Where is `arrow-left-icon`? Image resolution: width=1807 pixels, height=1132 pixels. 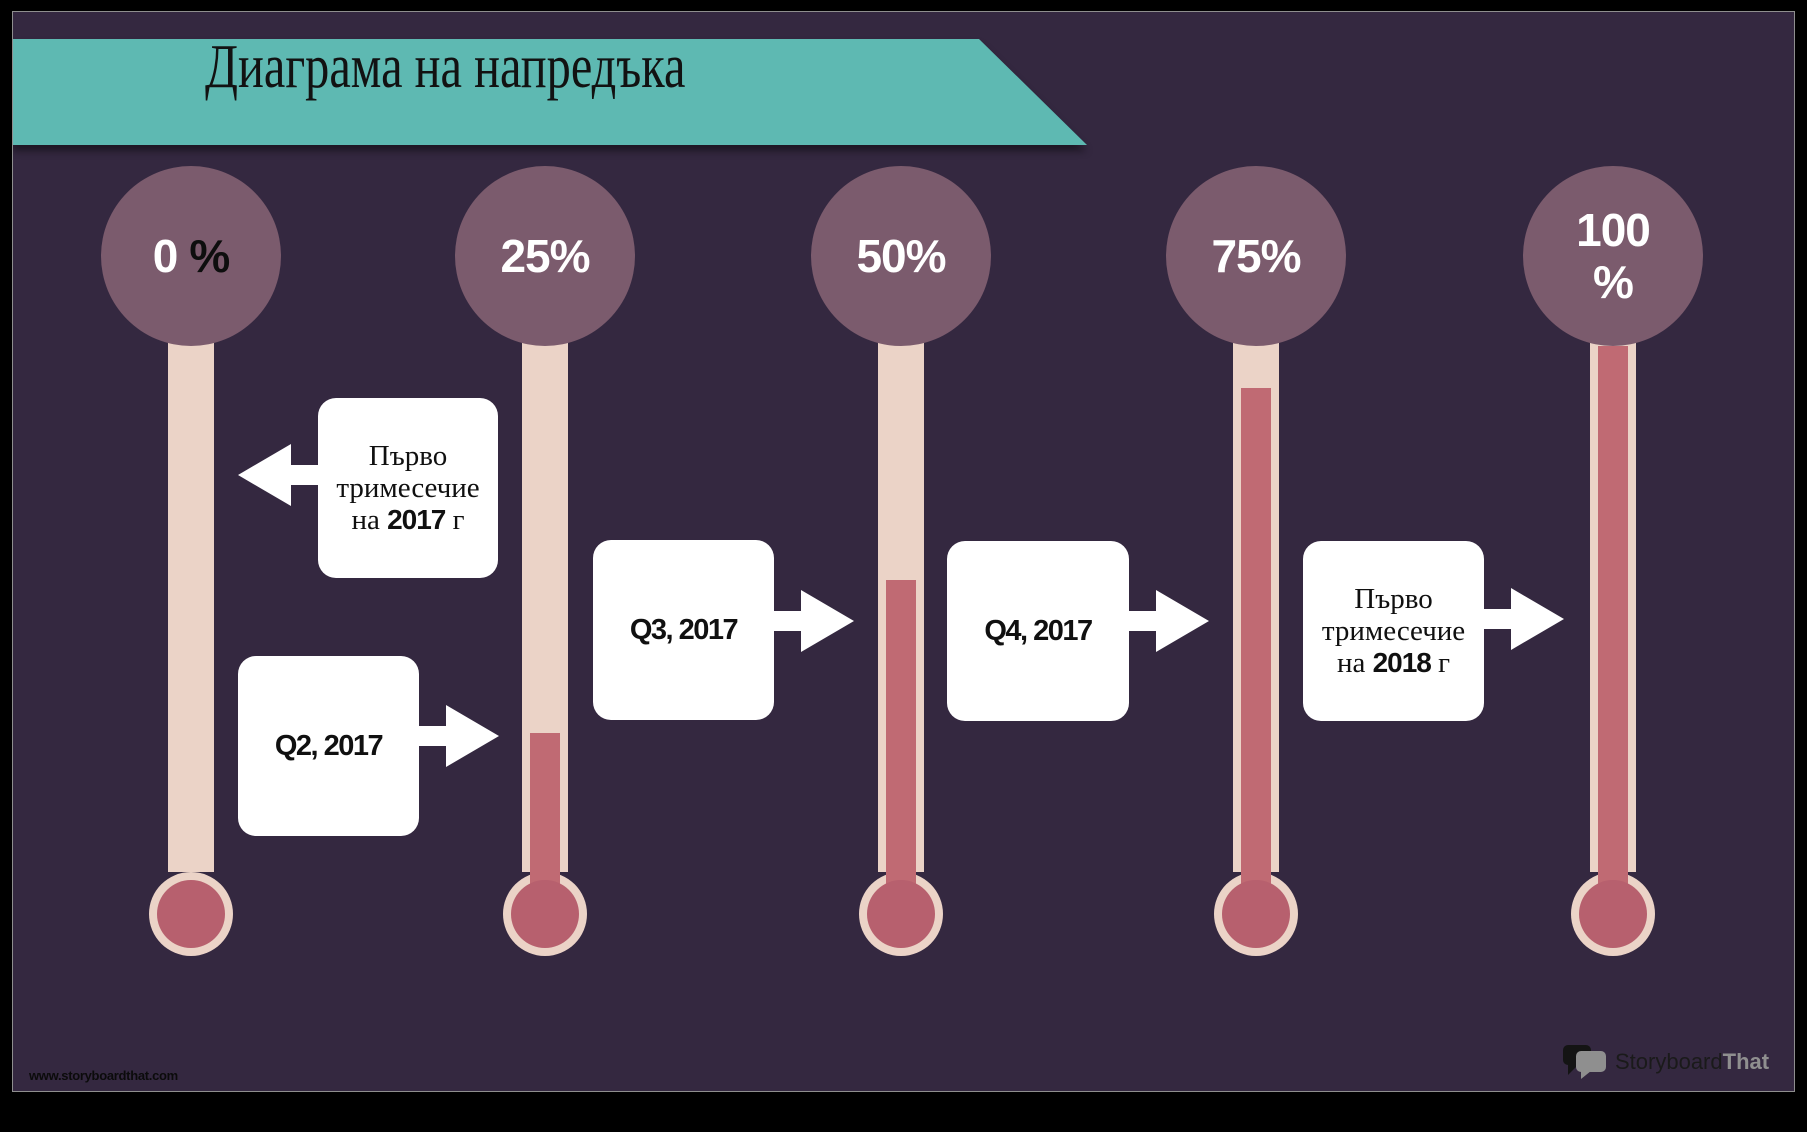
arrow-left-icon is located at coordinates (278, 475).